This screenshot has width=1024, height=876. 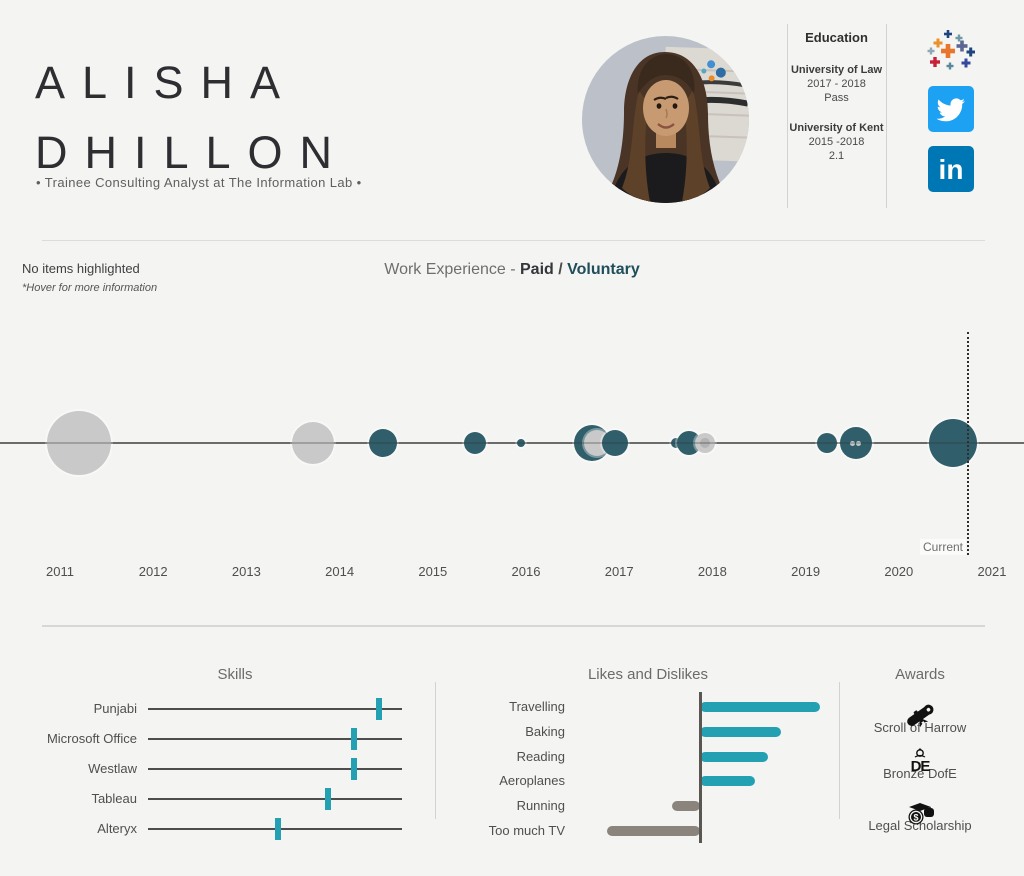 I want to click on skill-label: Microsoft Office, so click(x=91, y=738).